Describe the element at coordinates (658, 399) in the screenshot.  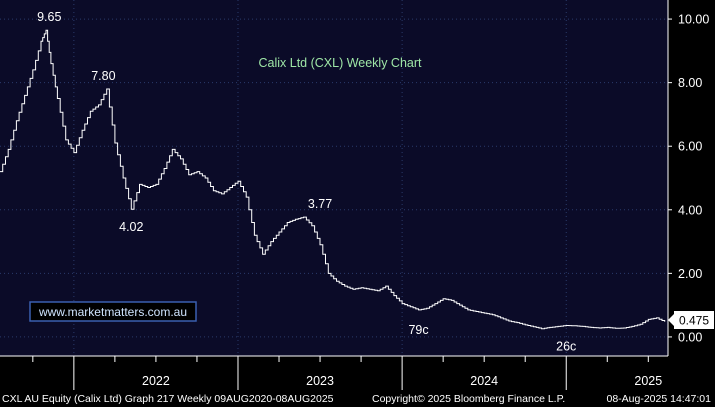
I see `footer-right: 08-Aug-2025 14:47:01` at that location.